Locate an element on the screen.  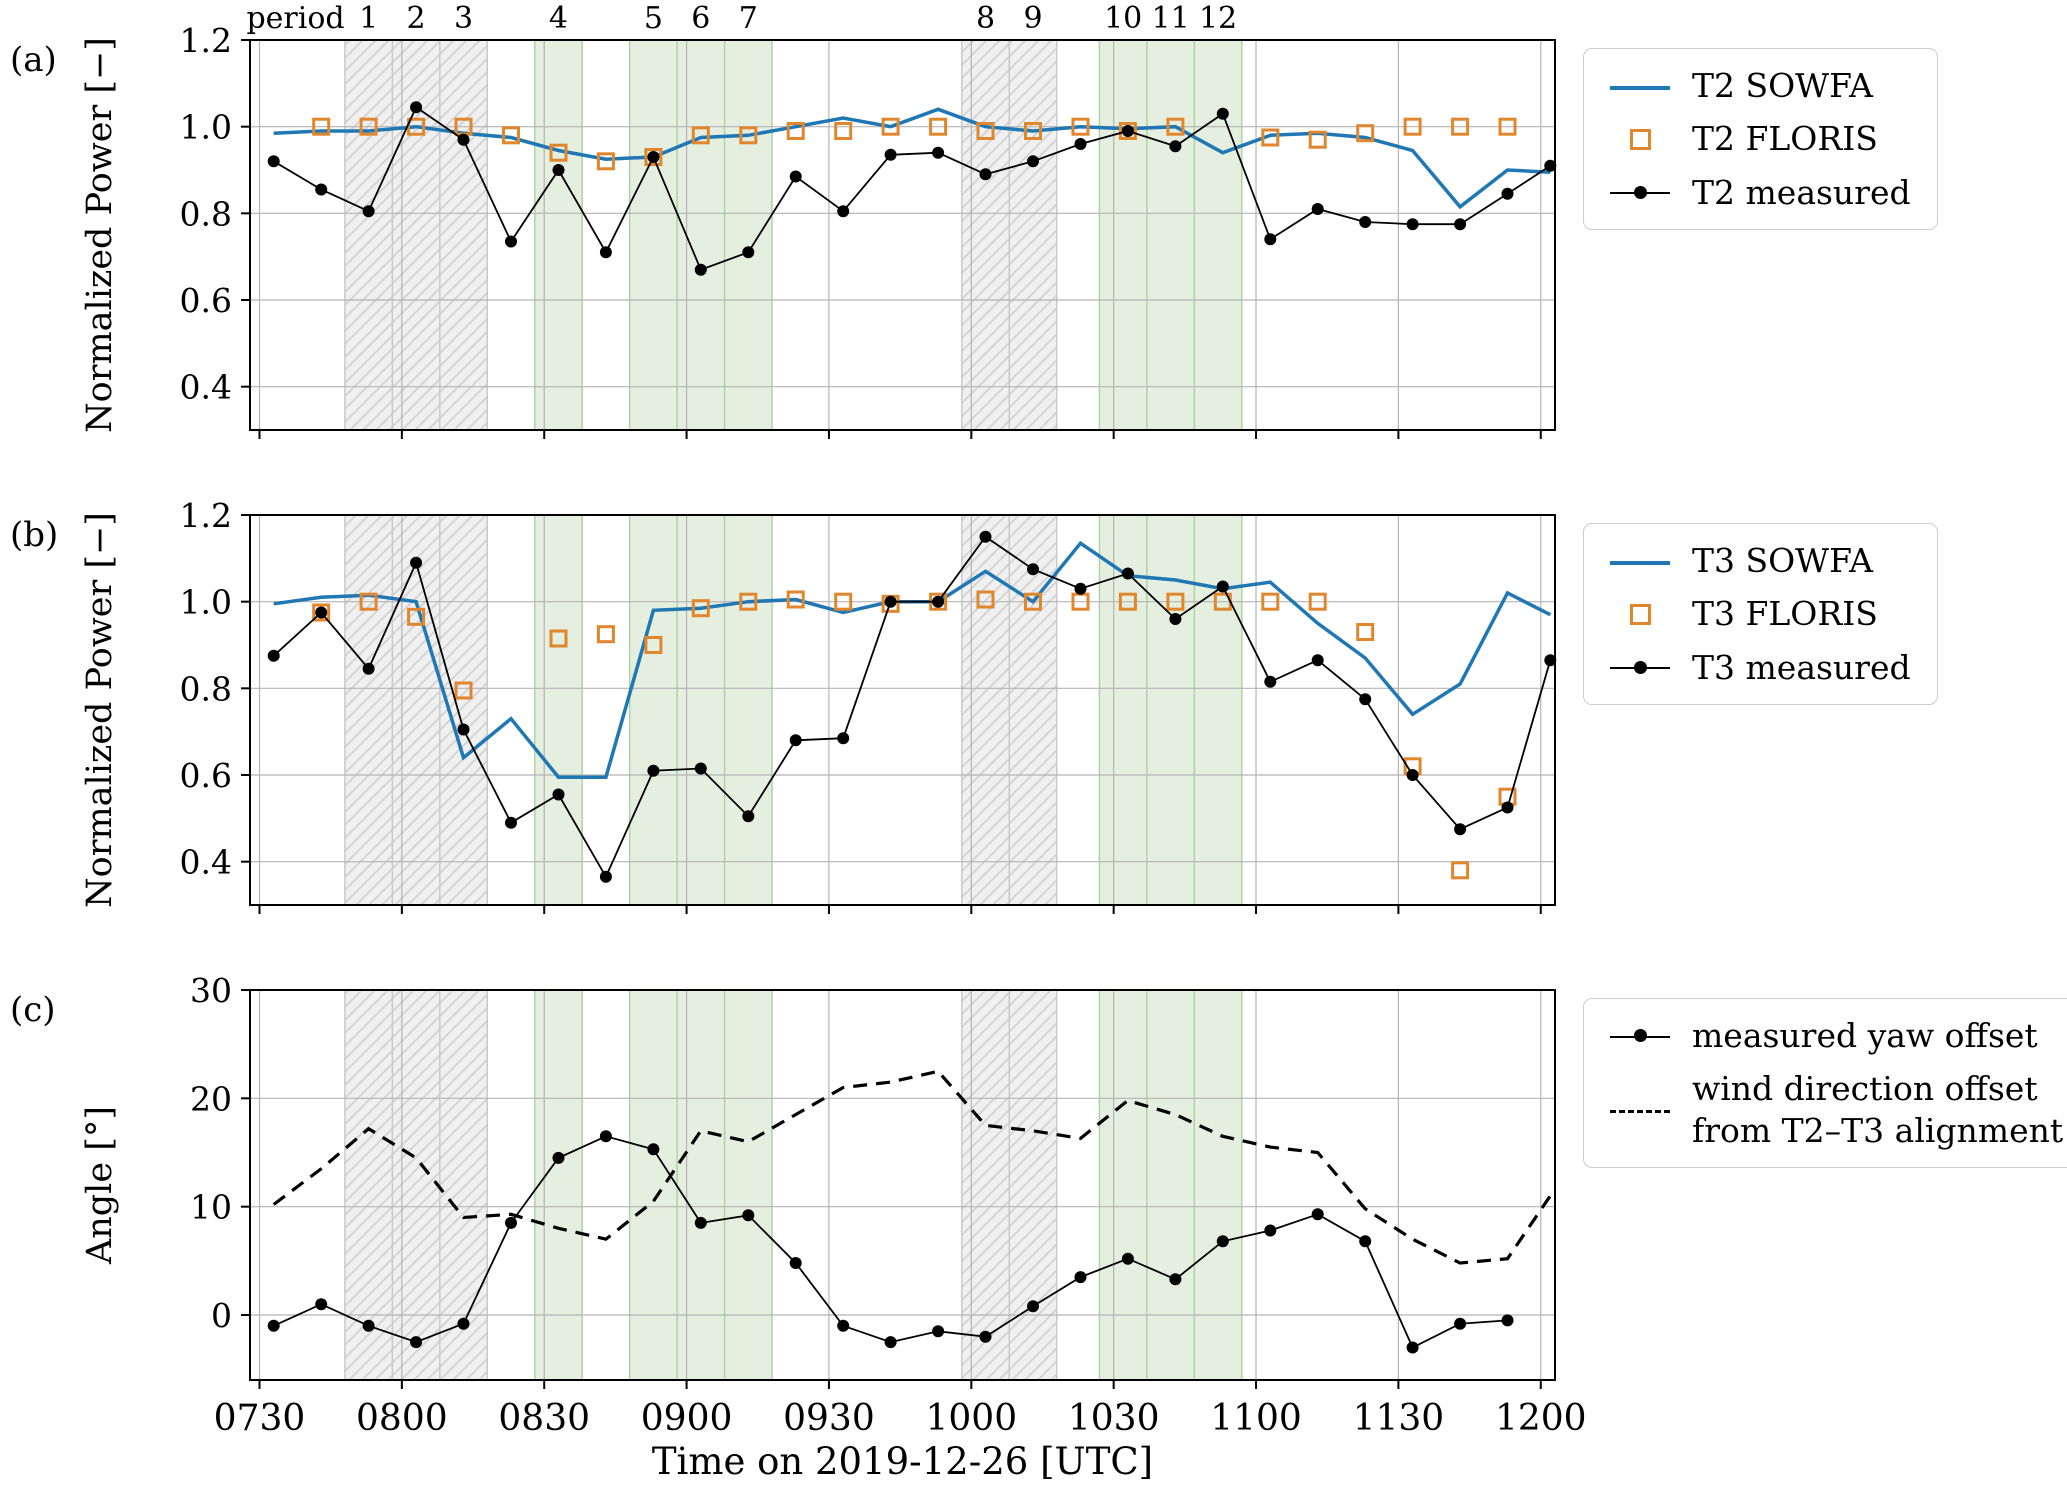
x-tick-label: 1100 is located at coordinates (1256, 1418).